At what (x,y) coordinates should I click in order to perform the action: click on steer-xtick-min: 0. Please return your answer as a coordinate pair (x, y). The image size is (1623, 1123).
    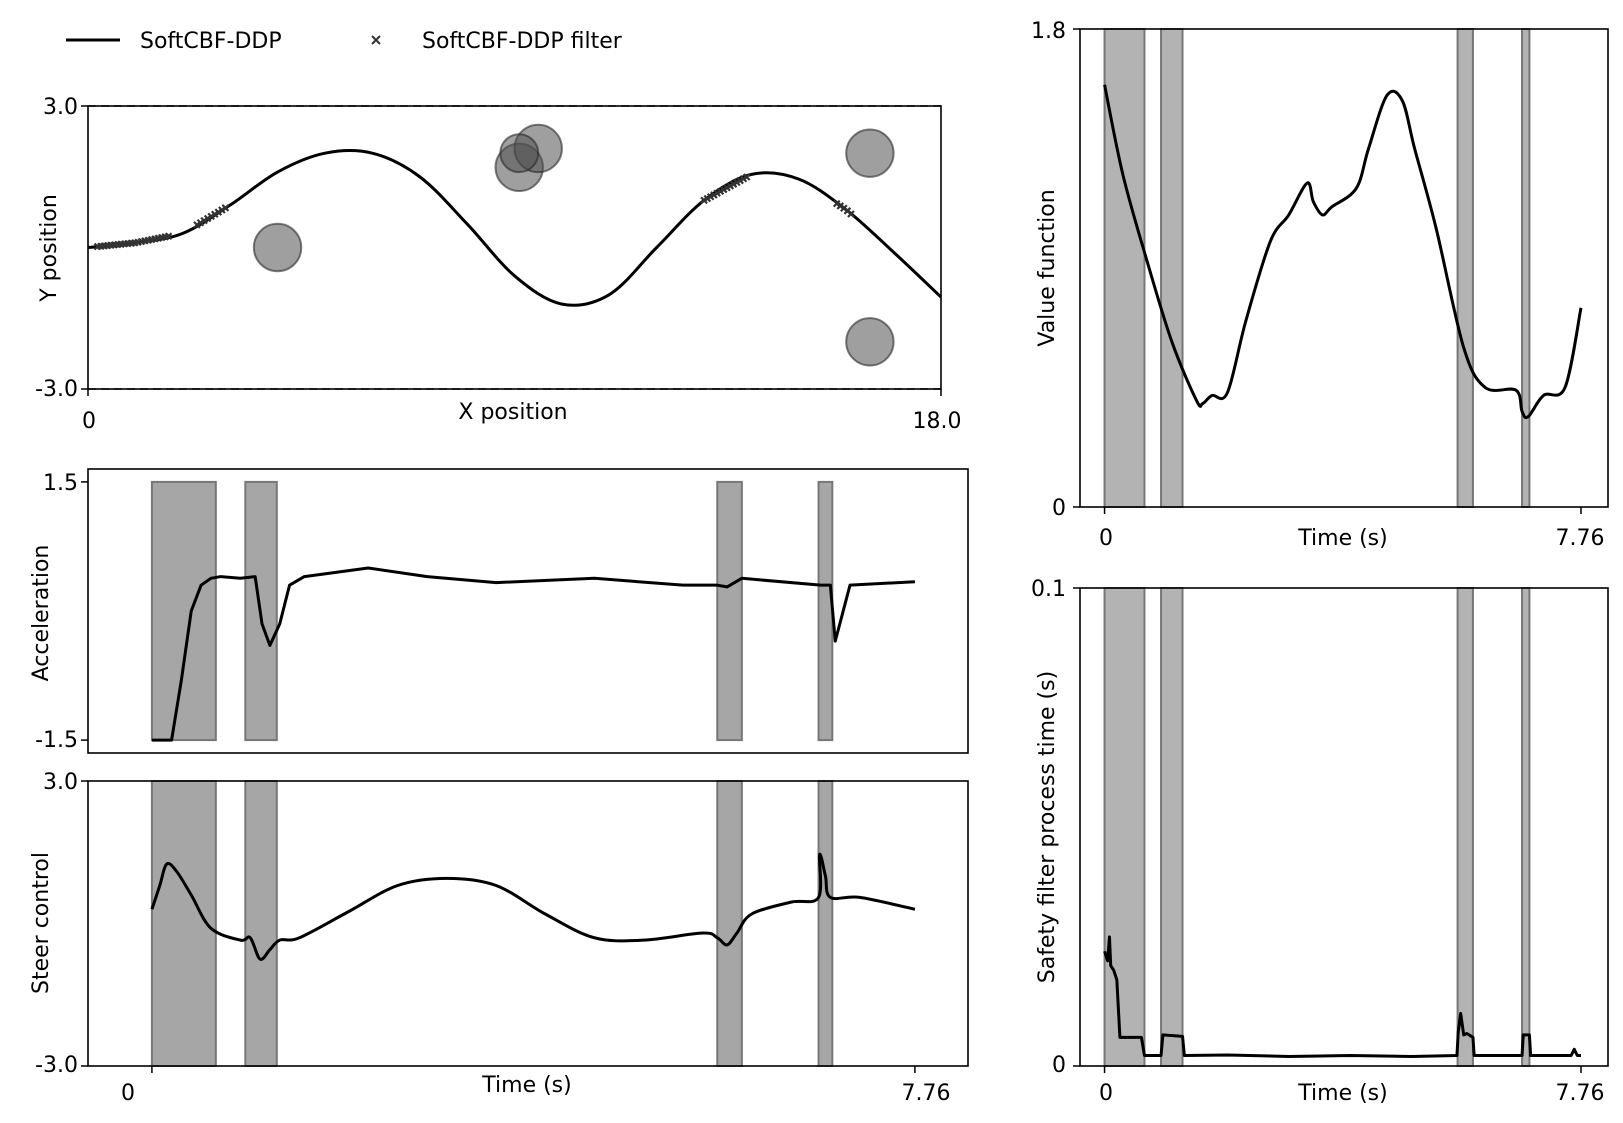
    Looking at the image, I should click on (128, 1093).